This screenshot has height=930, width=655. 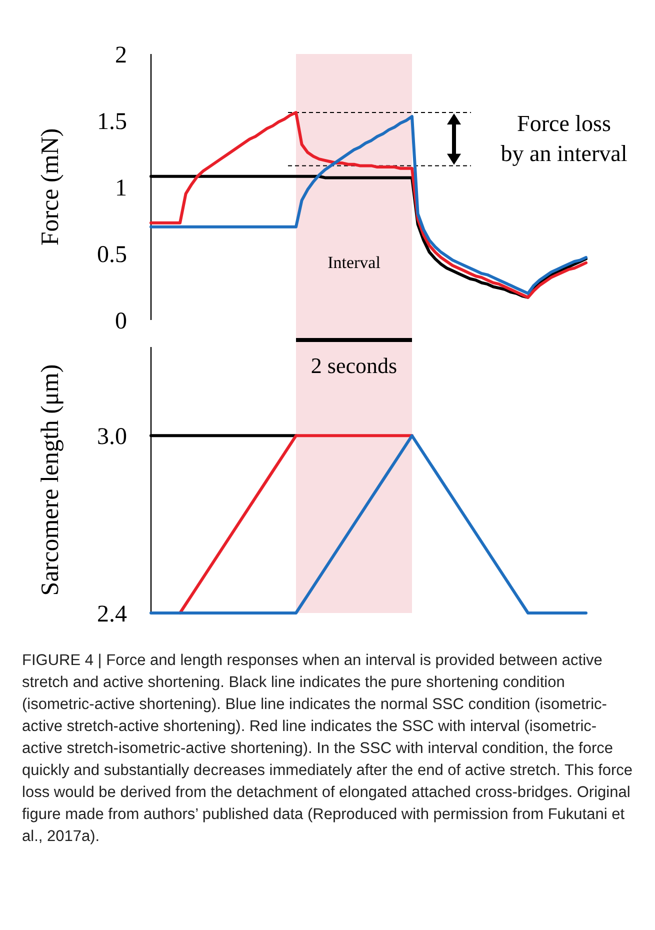 What do you see at coordinates (112, 121) in the screenshot?
I see `y-tick-label: 1.5` at bounding box center [112, 121].